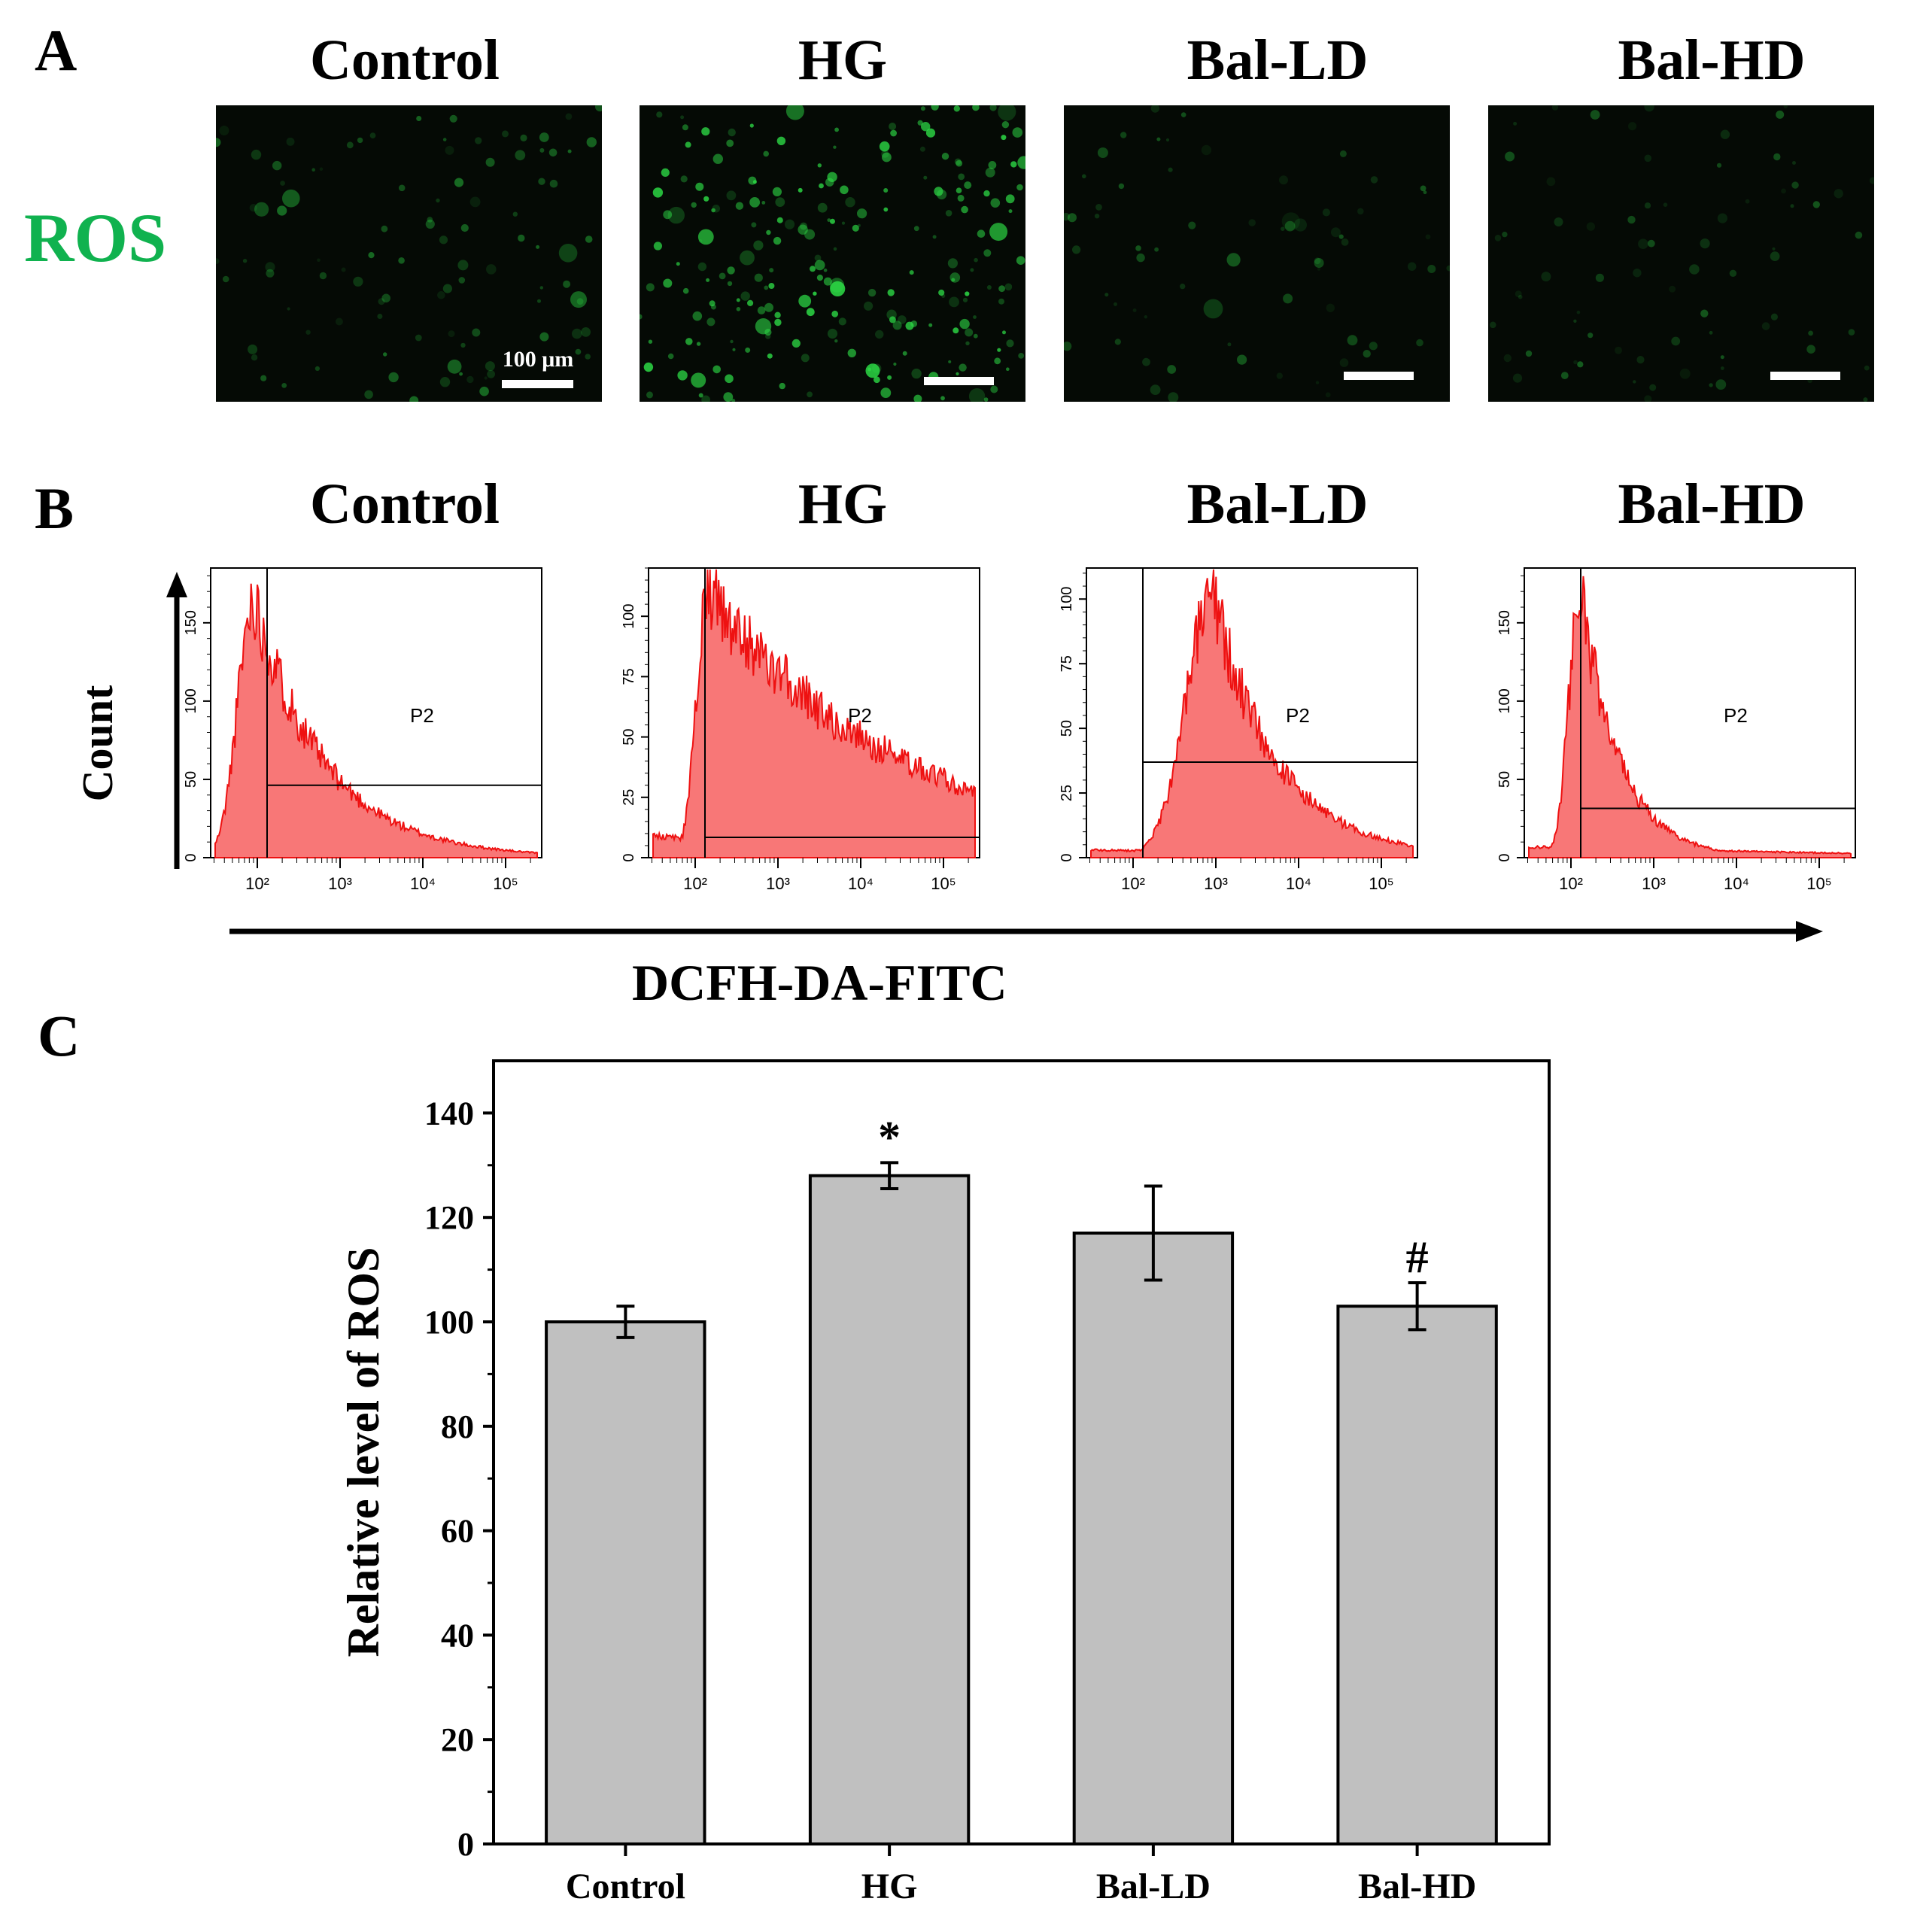 The height and width of the screenshot is (1932, 1905). Describe the element at coordinates (537, 384) in the screenshot. I see `scale-bar-control` at that location.